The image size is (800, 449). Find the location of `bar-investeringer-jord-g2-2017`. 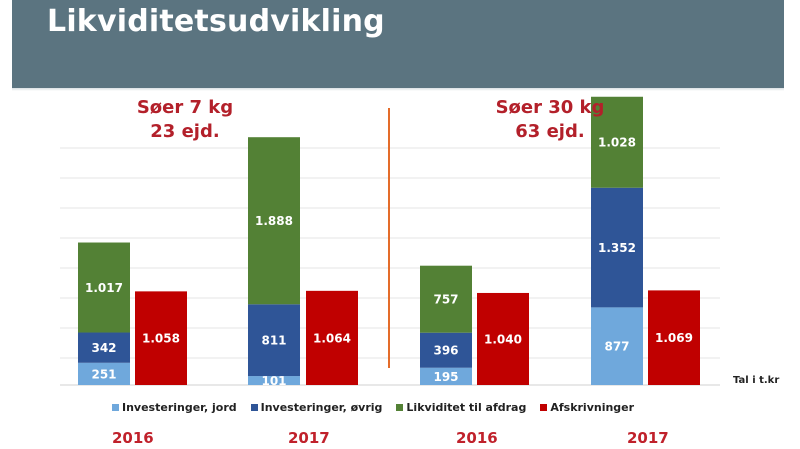

bar-investeringer-jord-g2-2017 is located at coordinates (617, 346).